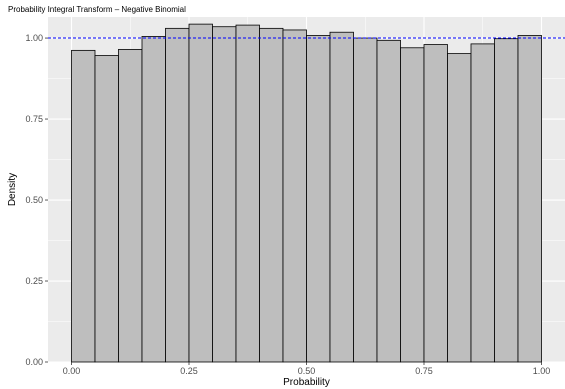  What do you see at coordinates (34, 362) in the screenshot?
I see `y-tick-label: 0.00` at bounding box center [34, 362].